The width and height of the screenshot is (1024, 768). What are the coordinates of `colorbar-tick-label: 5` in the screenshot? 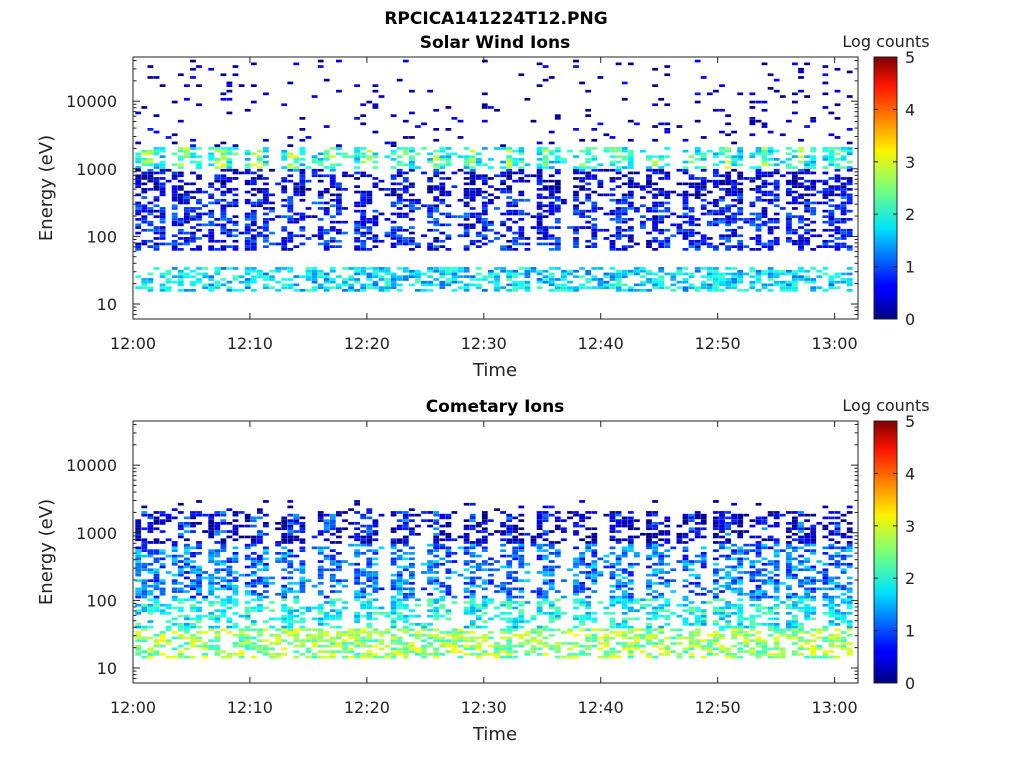 It's located at (910, 57).